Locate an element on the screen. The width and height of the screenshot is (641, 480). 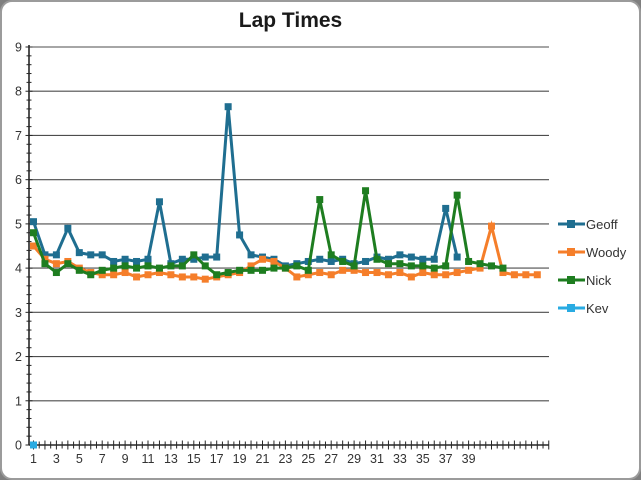
x-tick-label: 5 is located at coordinates (79, 459).